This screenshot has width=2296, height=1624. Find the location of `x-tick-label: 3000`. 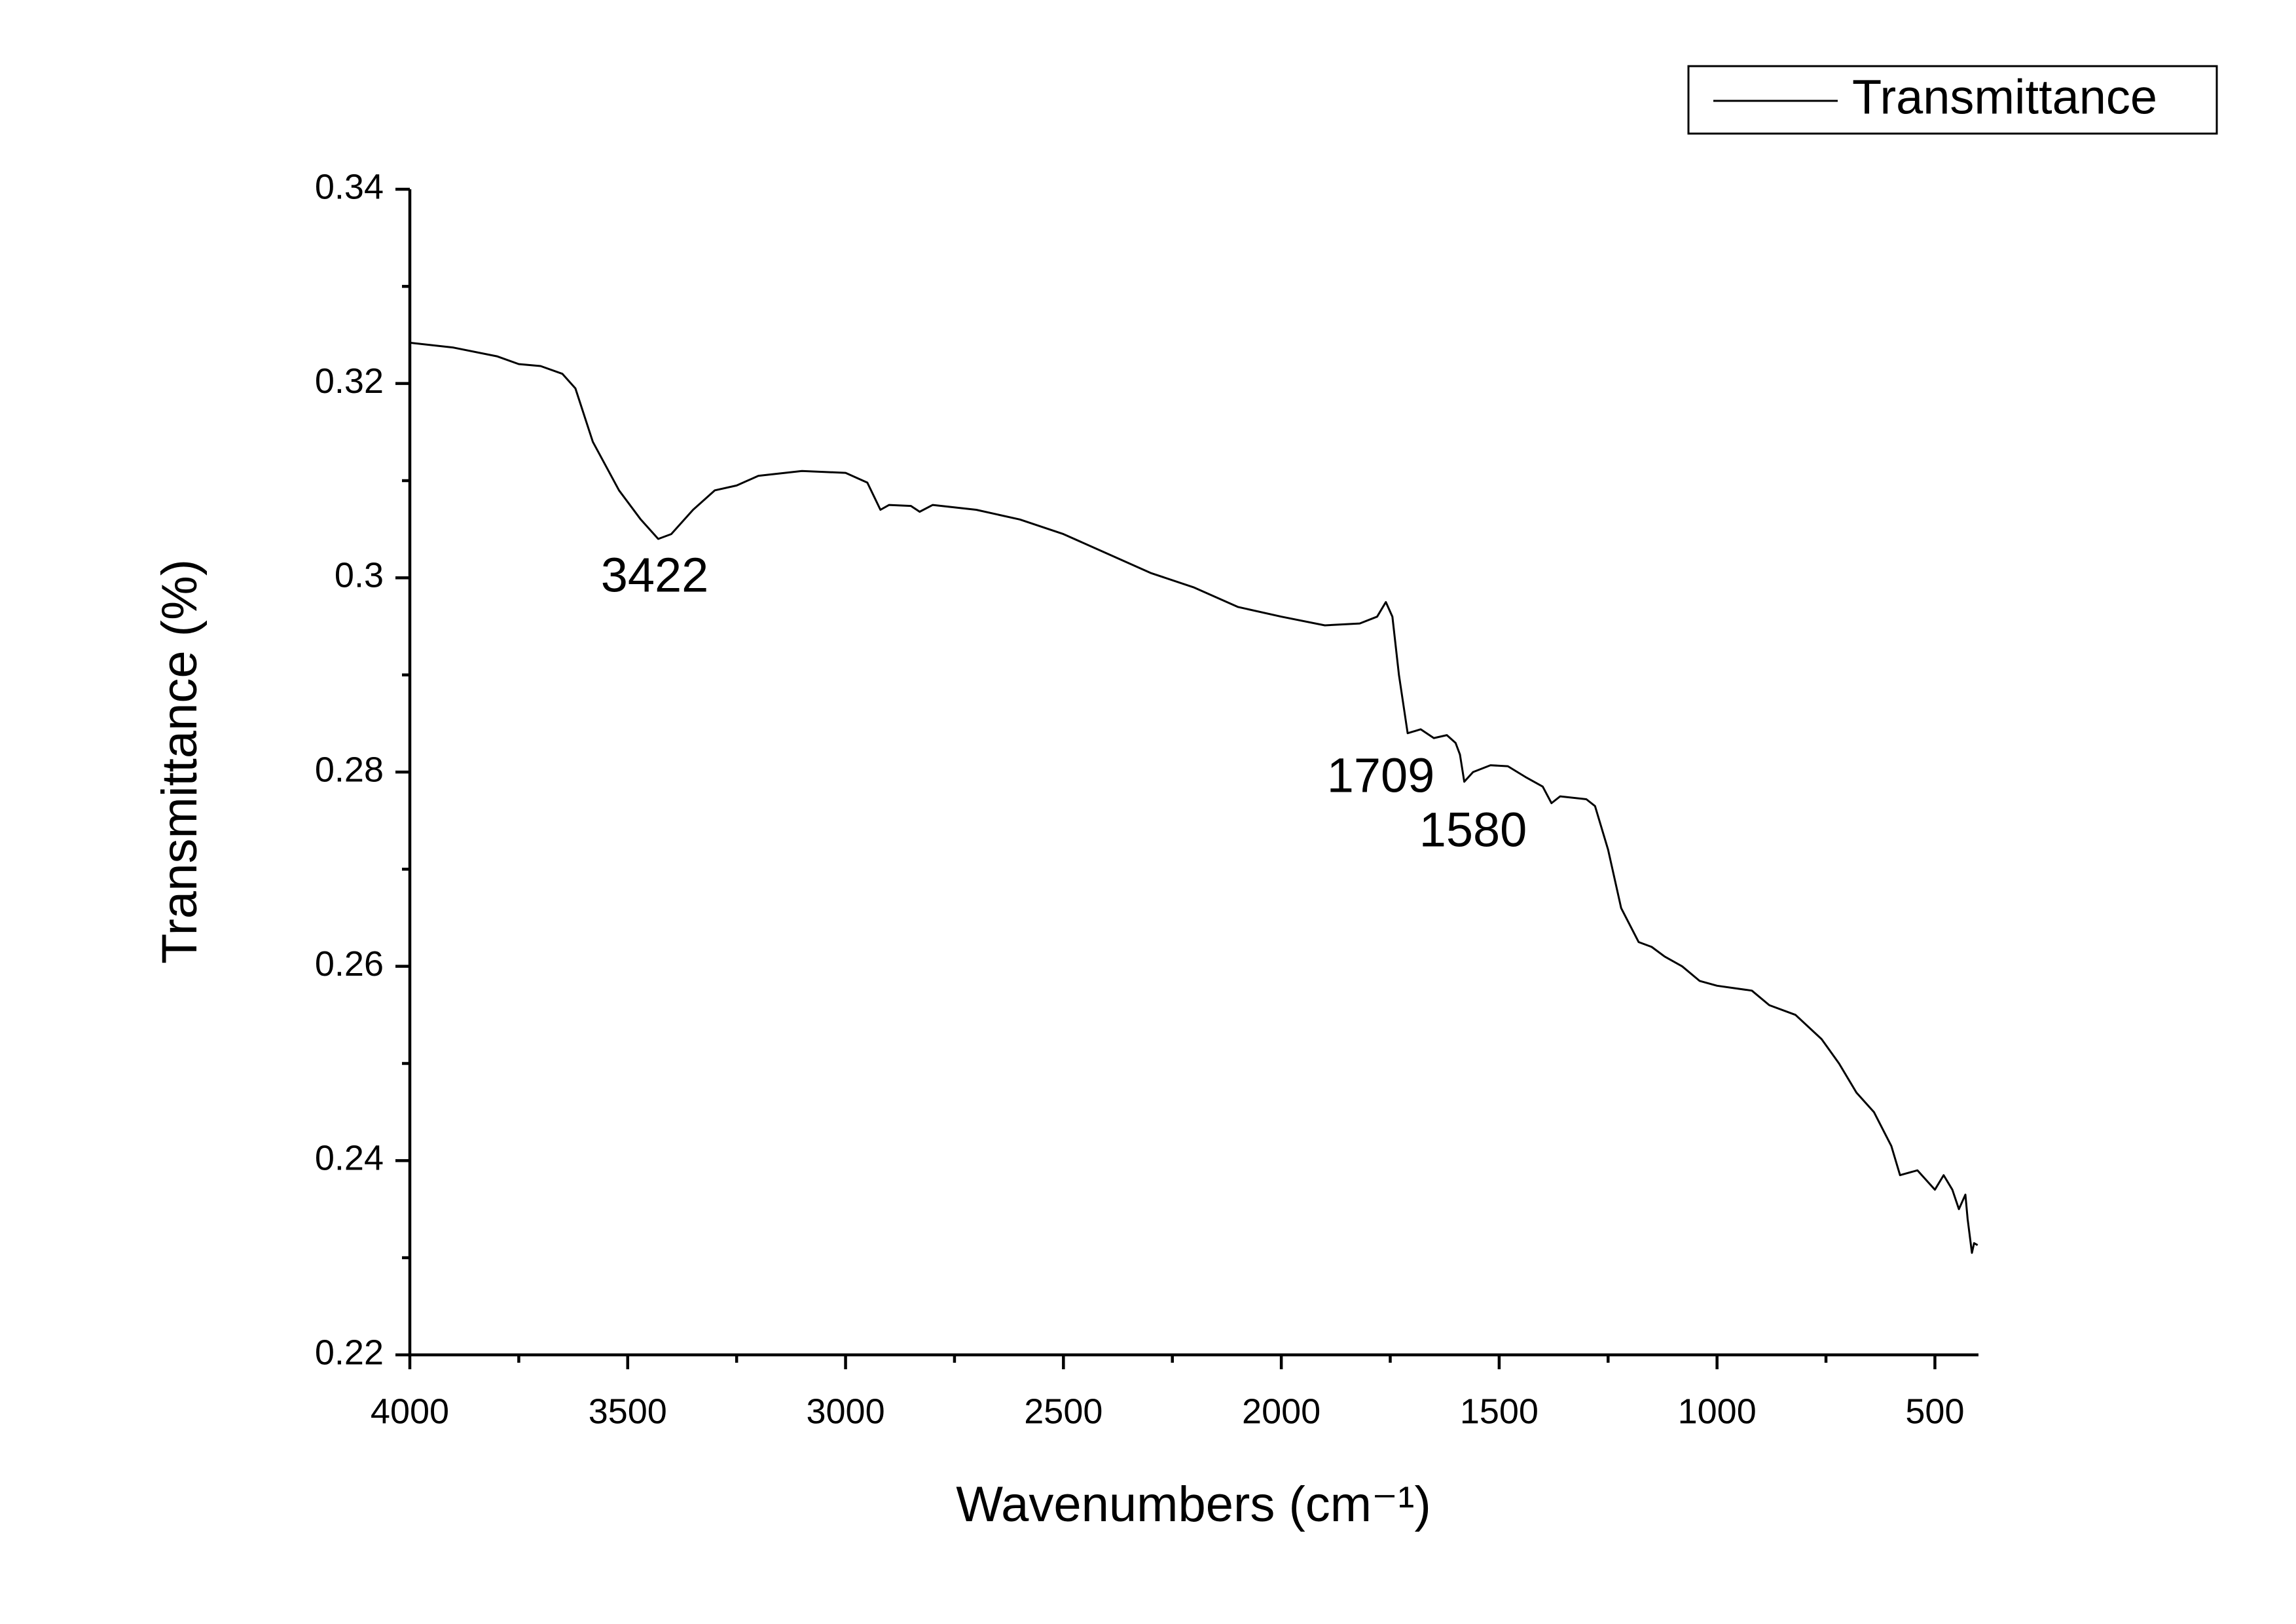

x-tick-label: 3000 is located at coordinates (845, 1411).